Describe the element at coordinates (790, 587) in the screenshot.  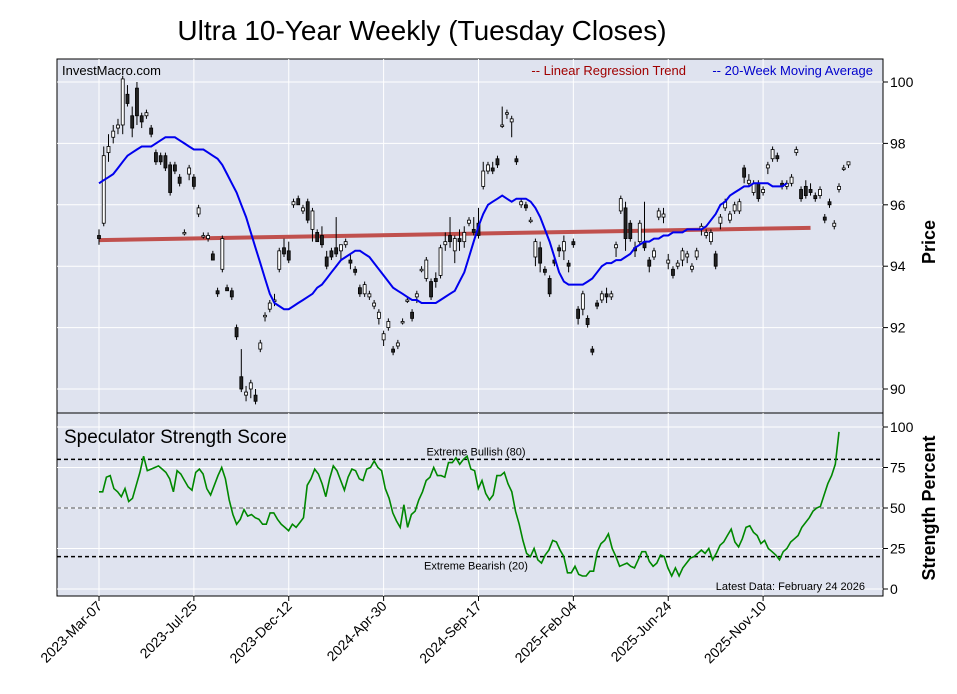
I see `latest-data: Latest Data: February 24 2026` at that location.